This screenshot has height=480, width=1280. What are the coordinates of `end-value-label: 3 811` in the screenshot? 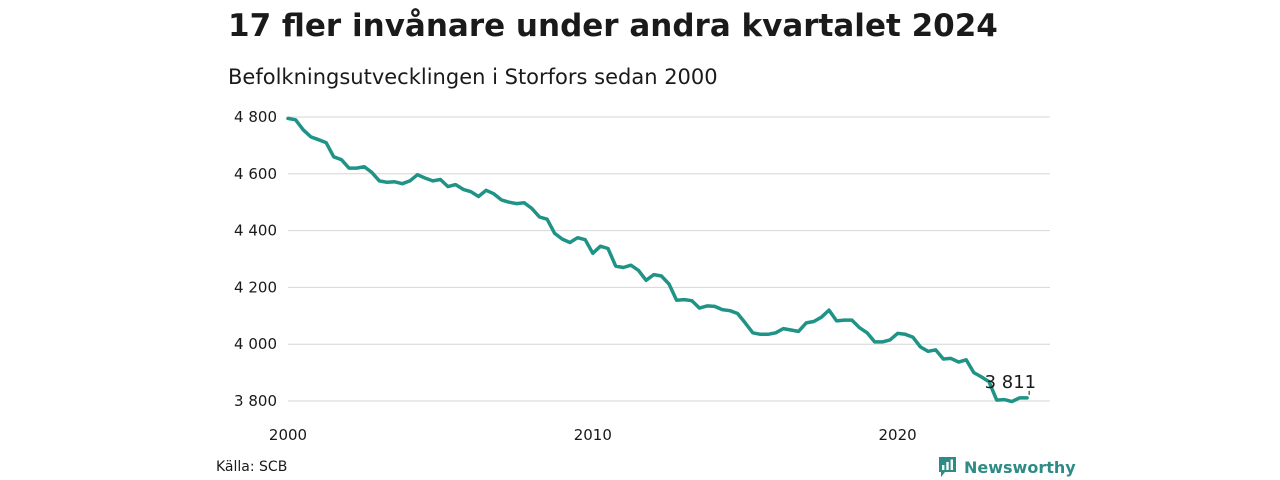 It's located at (1011, 382).